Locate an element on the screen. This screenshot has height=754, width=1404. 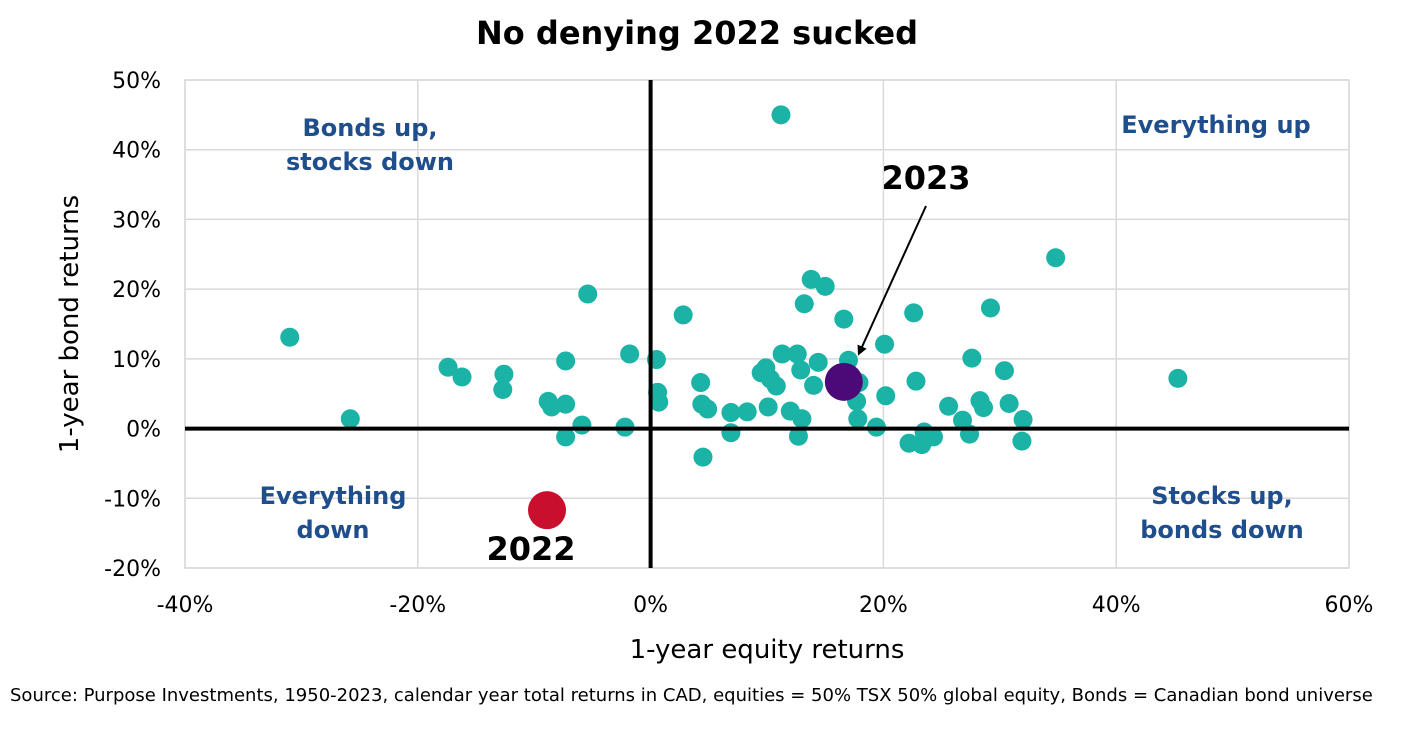
y-tick-label: -20% is located at coordinates (132, 569).